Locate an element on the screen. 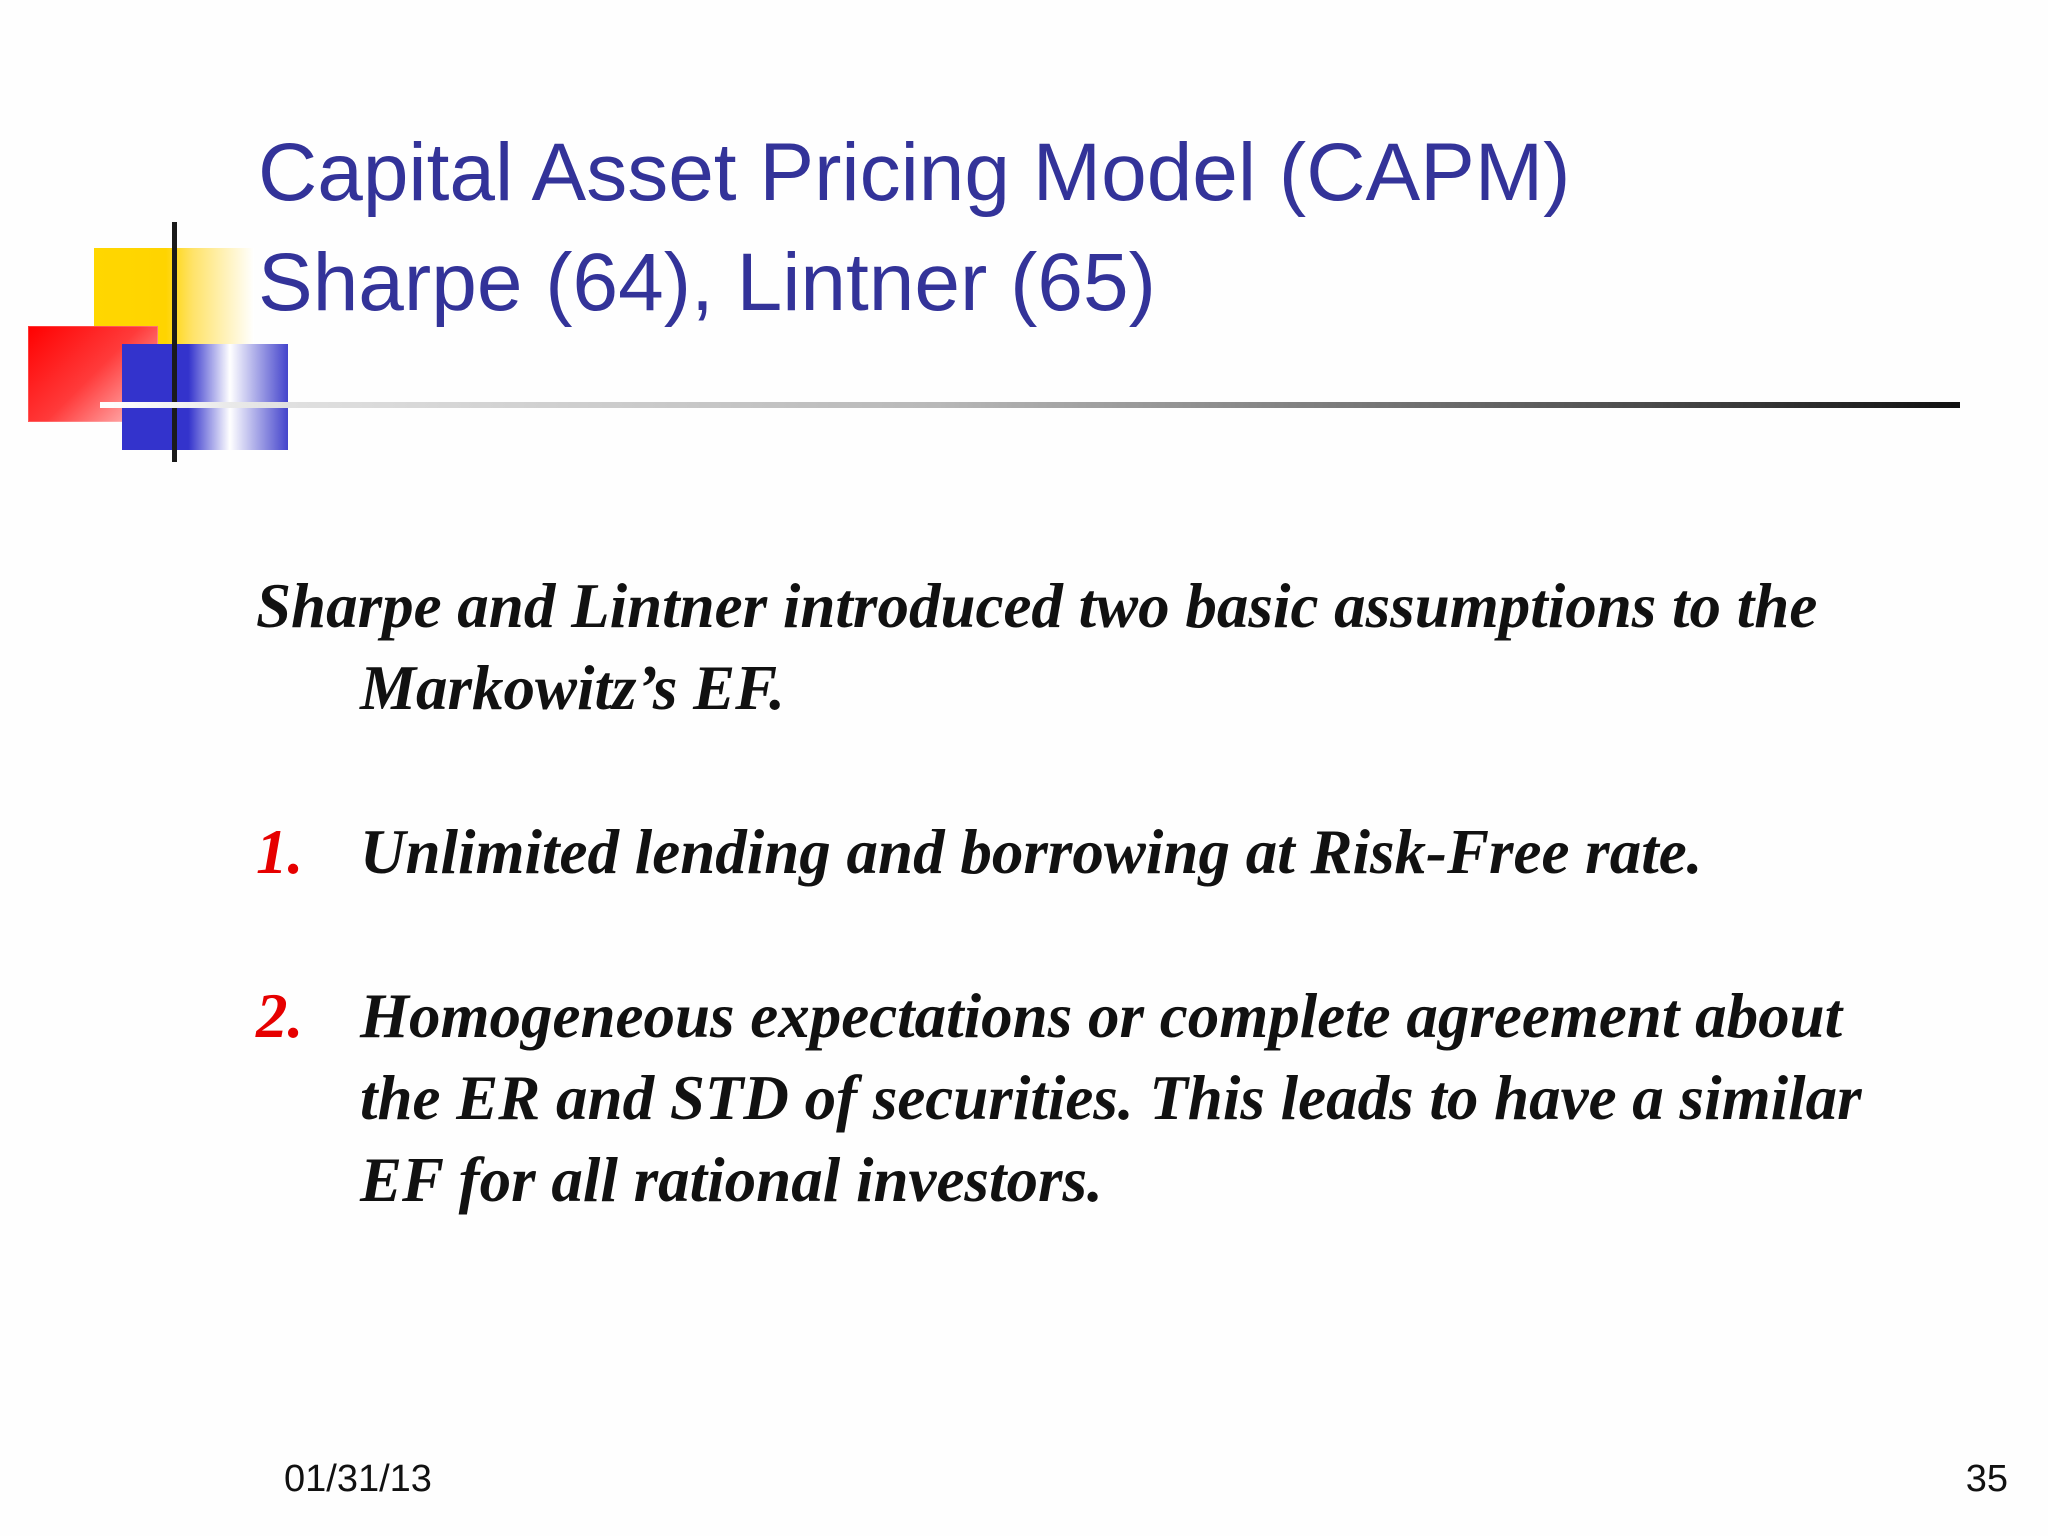 This screenshot has width=2048, height=1536. slide-title-line-2: Sharpe (64), Lintner (65) is located at coordinates (707, 282).